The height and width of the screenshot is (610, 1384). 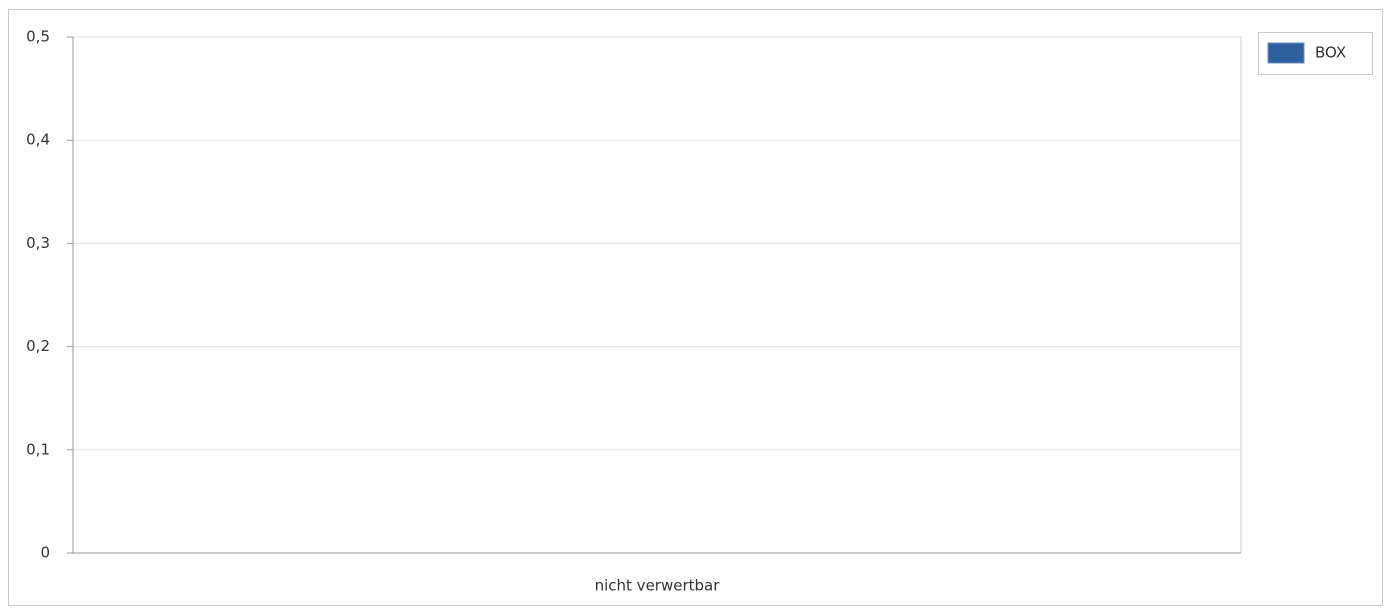 I want to click on y-tick-label: 0,1, so click(x=38, y=449).